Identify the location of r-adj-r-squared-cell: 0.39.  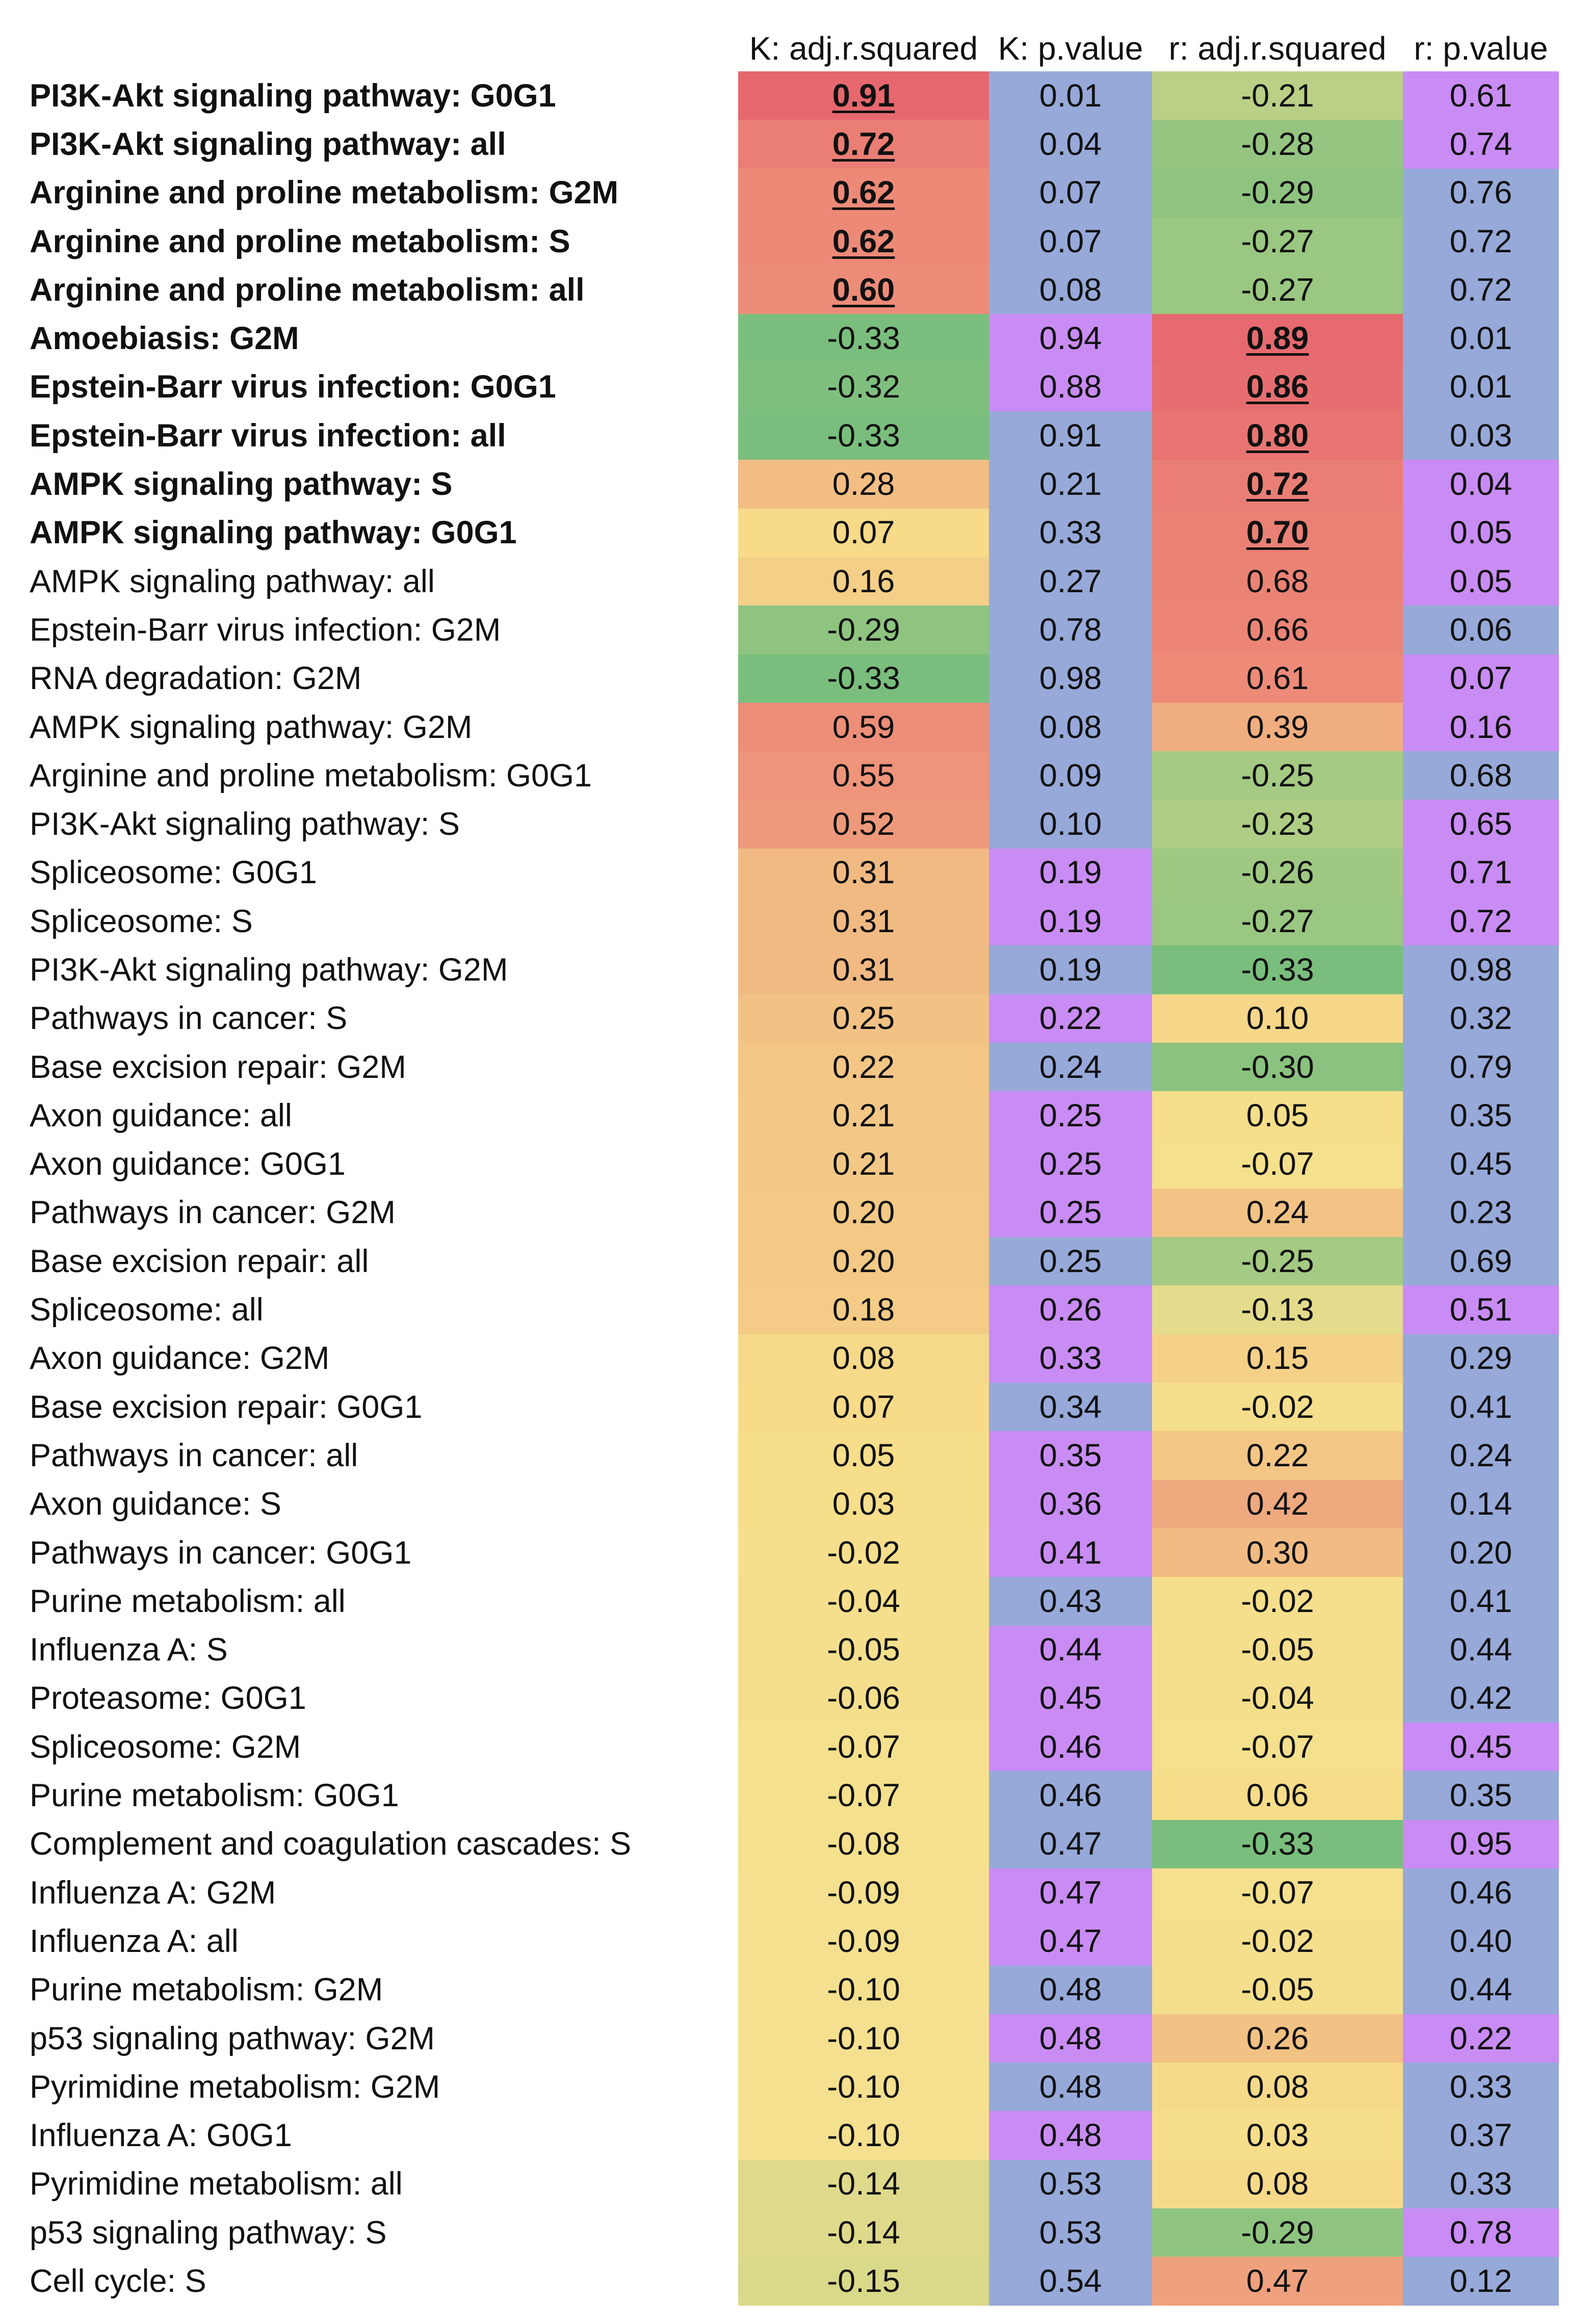
(1277, 727).